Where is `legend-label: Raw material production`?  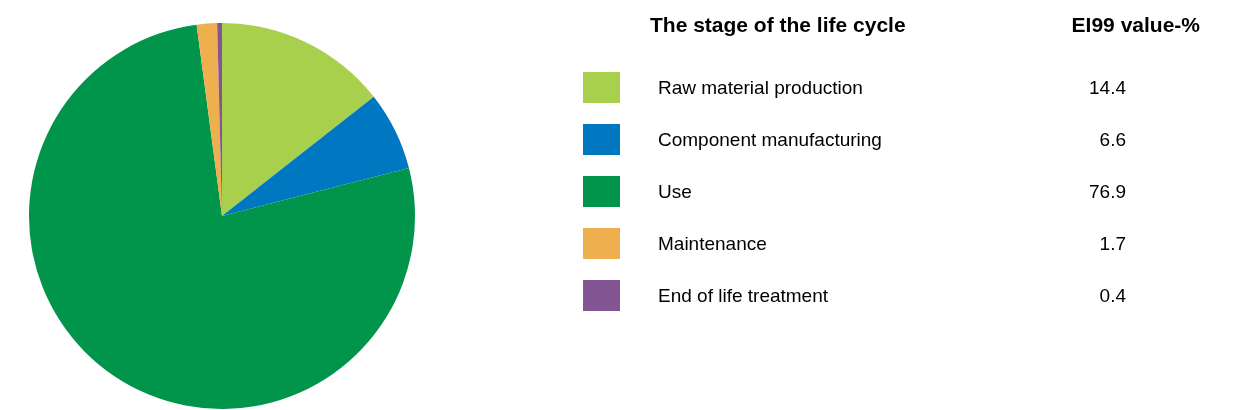
legend-label: Raw material production is located at coordinates (760, 87).